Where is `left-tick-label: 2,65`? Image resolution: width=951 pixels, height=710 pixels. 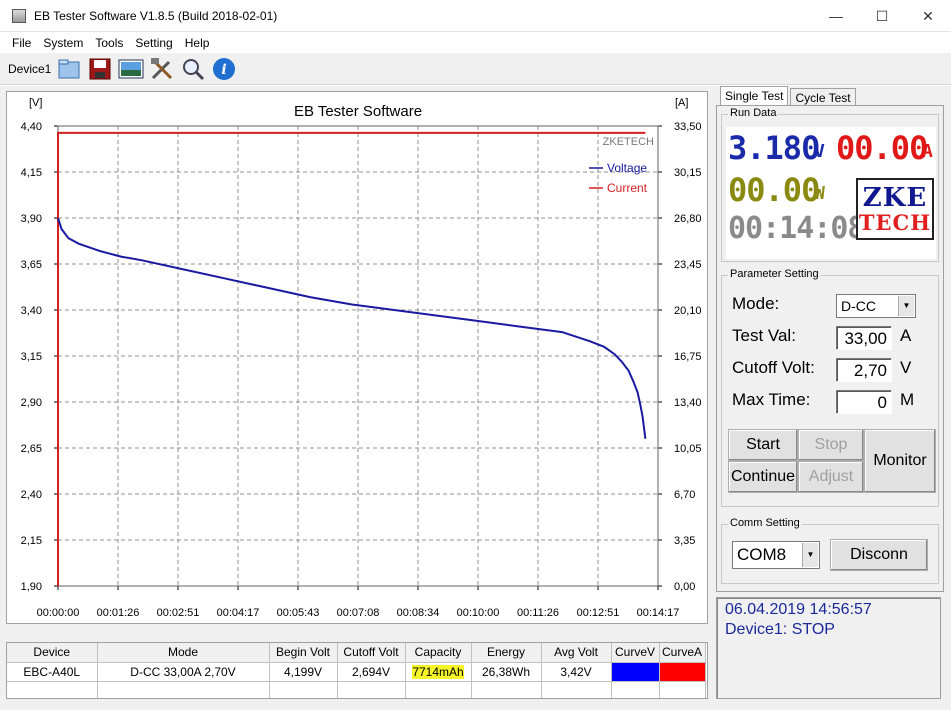
left-tick-label: 2,65 is located at coordinates (31, 449).